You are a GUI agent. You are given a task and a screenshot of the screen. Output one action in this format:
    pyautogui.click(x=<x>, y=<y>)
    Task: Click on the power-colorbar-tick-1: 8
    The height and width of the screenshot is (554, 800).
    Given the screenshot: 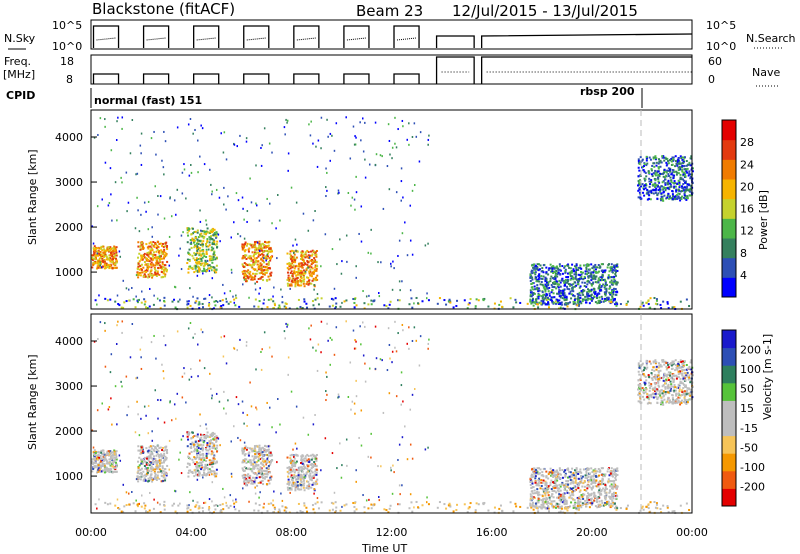 What is the action you would take?
    pyautogui.click(x=743, y=253)
    